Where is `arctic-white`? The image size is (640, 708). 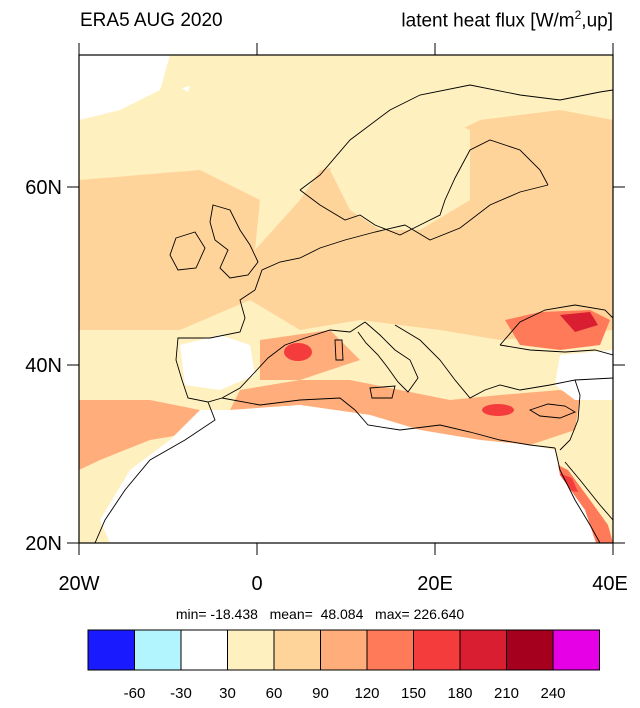
arctic-white is located at coordinates (124, 87).